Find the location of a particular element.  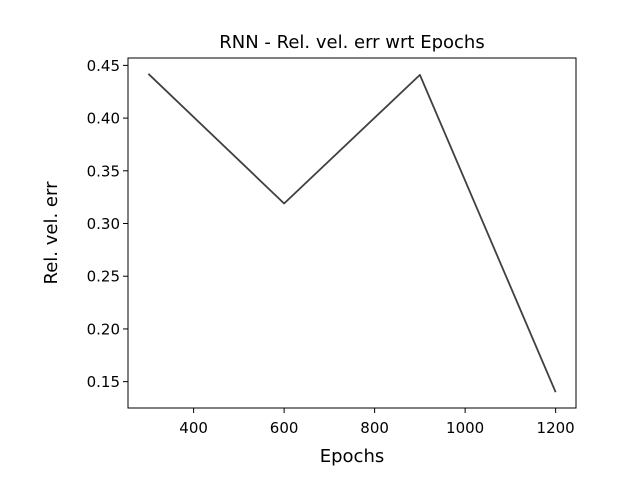

y-axis-ticks: 0.15 0.20 0.25 0.30 0.35 0.40 0.45 is located at coordinates (107, 224).